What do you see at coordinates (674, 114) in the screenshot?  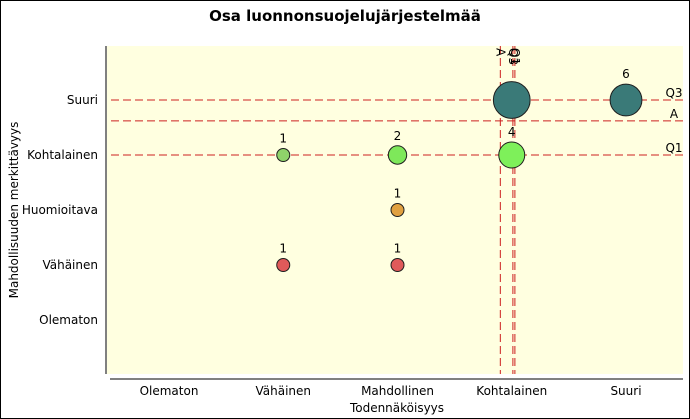 I see `horizontal-reference-label: A` at bounding box center [674, 114].